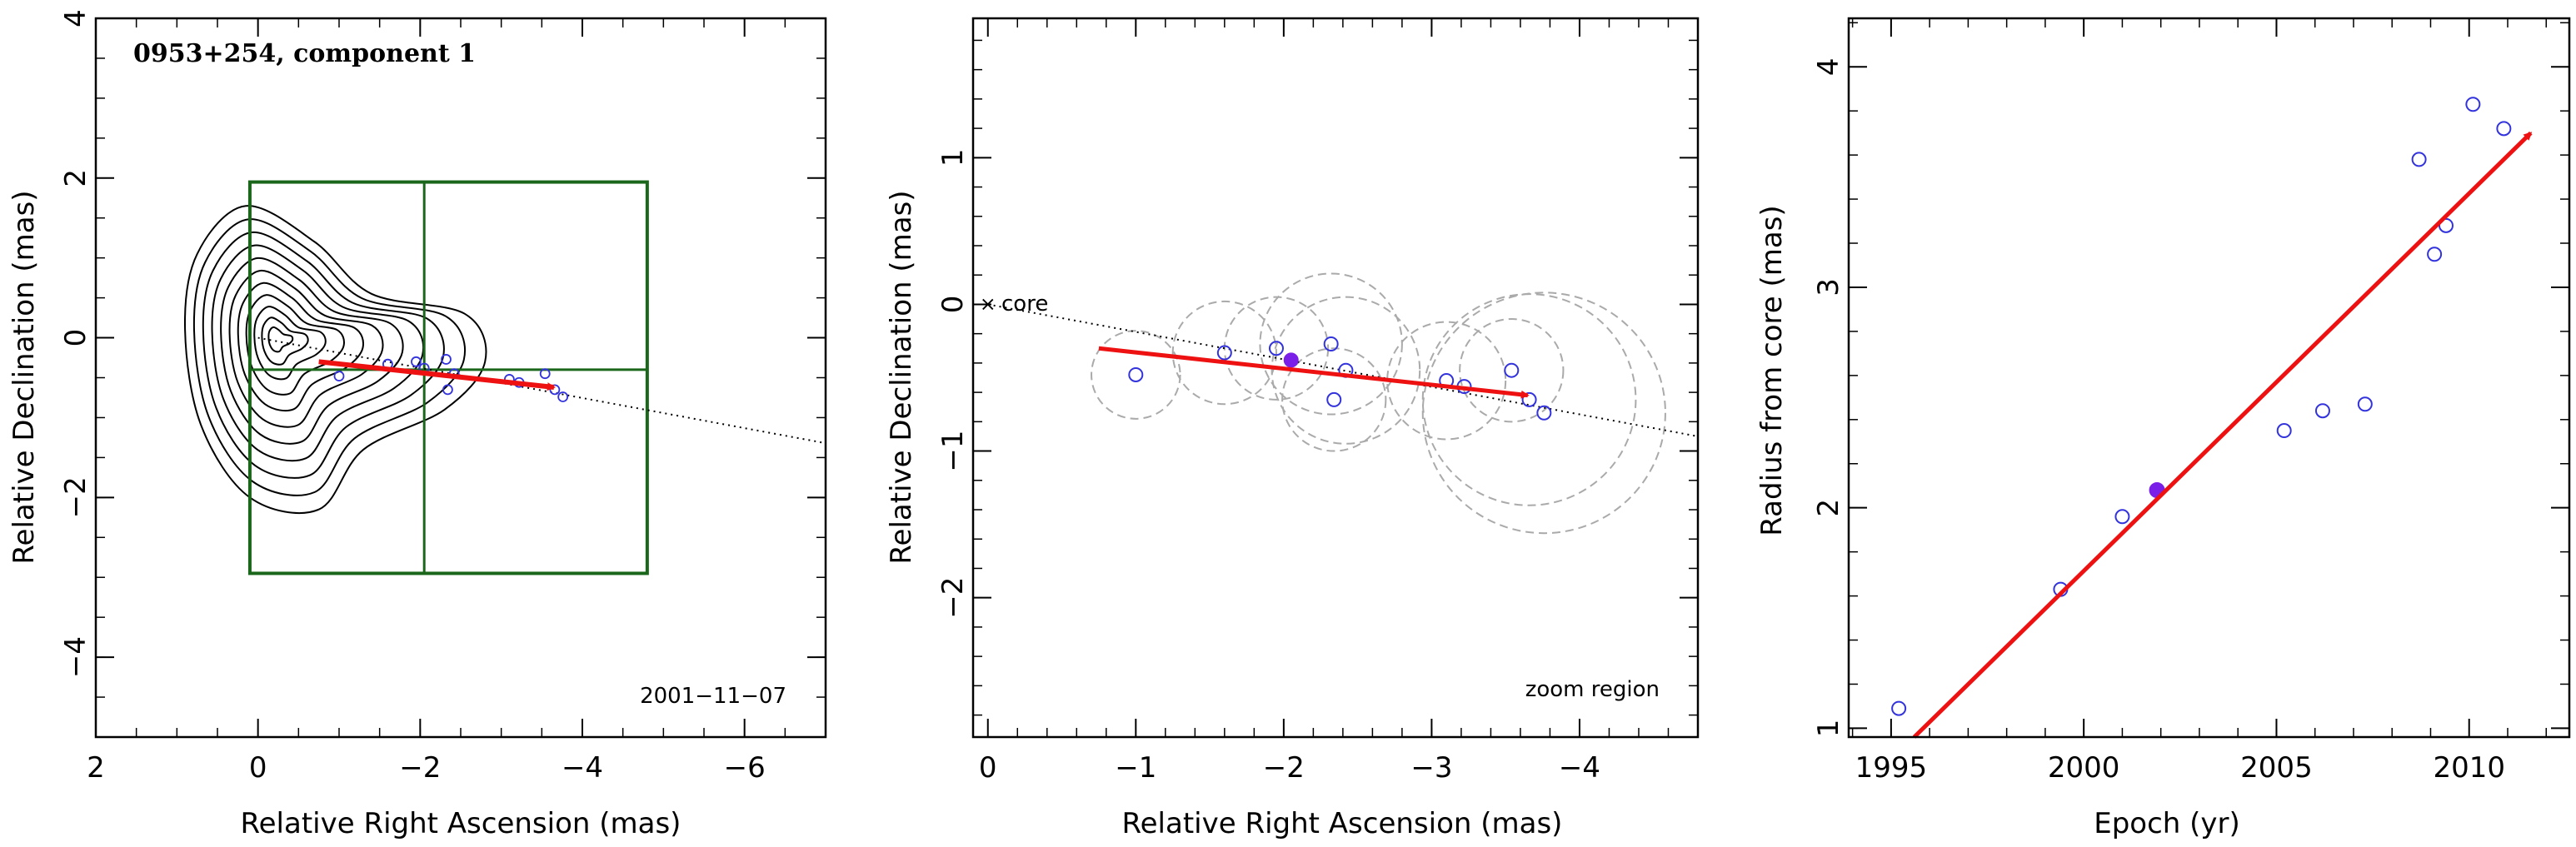 The height and width of the screenshot is (847, 2576). I want to click on x-tick-label: 2, so click(96, 768).